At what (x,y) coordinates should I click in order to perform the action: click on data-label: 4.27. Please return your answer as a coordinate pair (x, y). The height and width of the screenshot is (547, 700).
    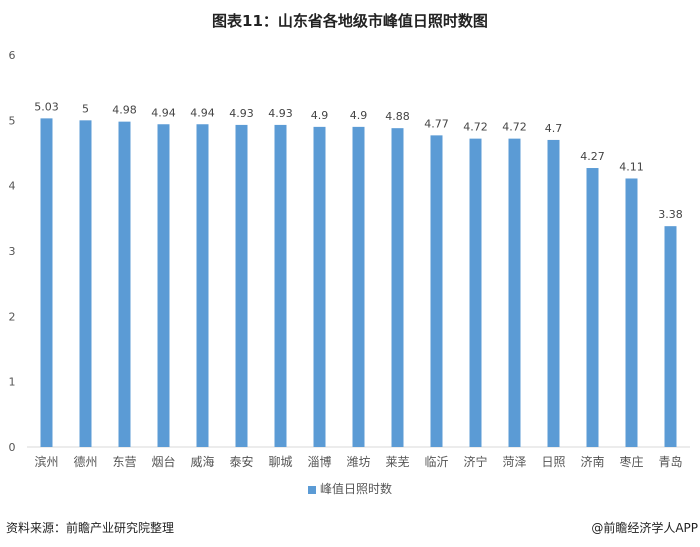
    Looking at the image, I should click on (592, 156).